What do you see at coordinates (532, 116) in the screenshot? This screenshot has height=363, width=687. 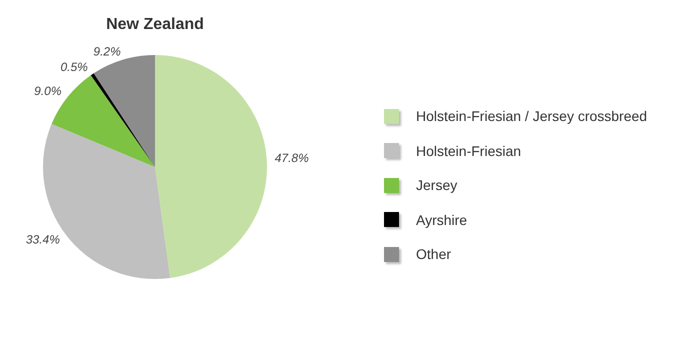 I see `legend-label: Holstein-Friesian / Jersey crossbreed` at bounding box center [532, 116].